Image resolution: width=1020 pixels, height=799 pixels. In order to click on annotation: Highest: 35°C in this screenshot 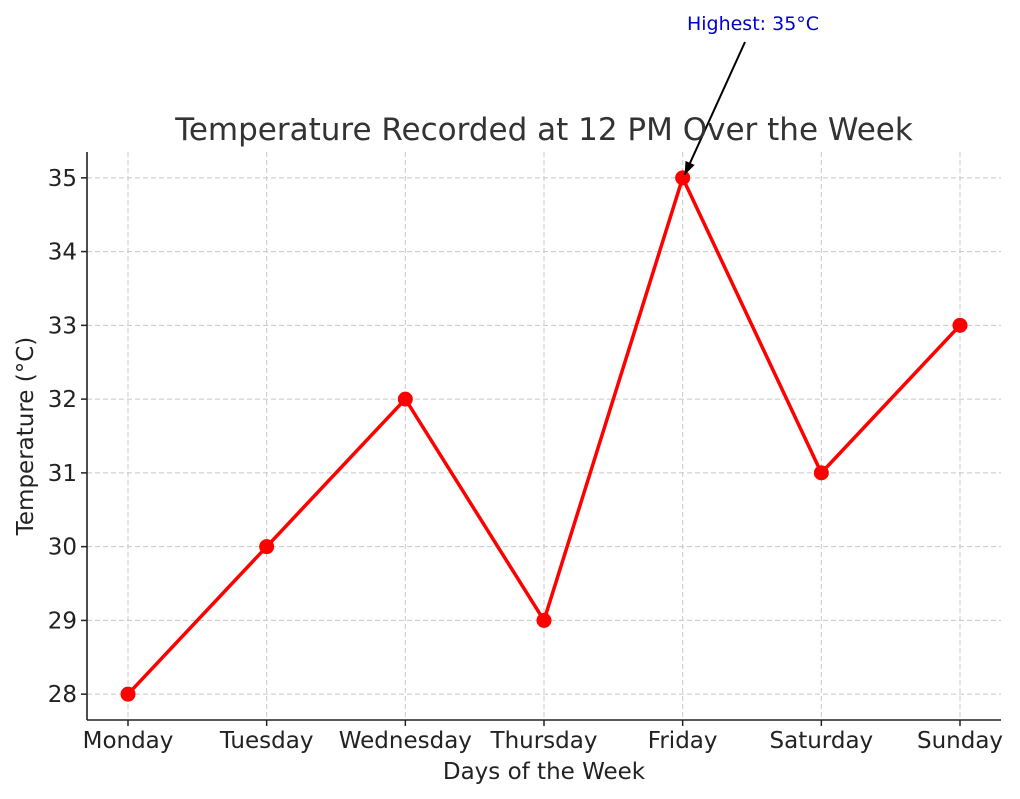, I will do `click(751, 94)`.